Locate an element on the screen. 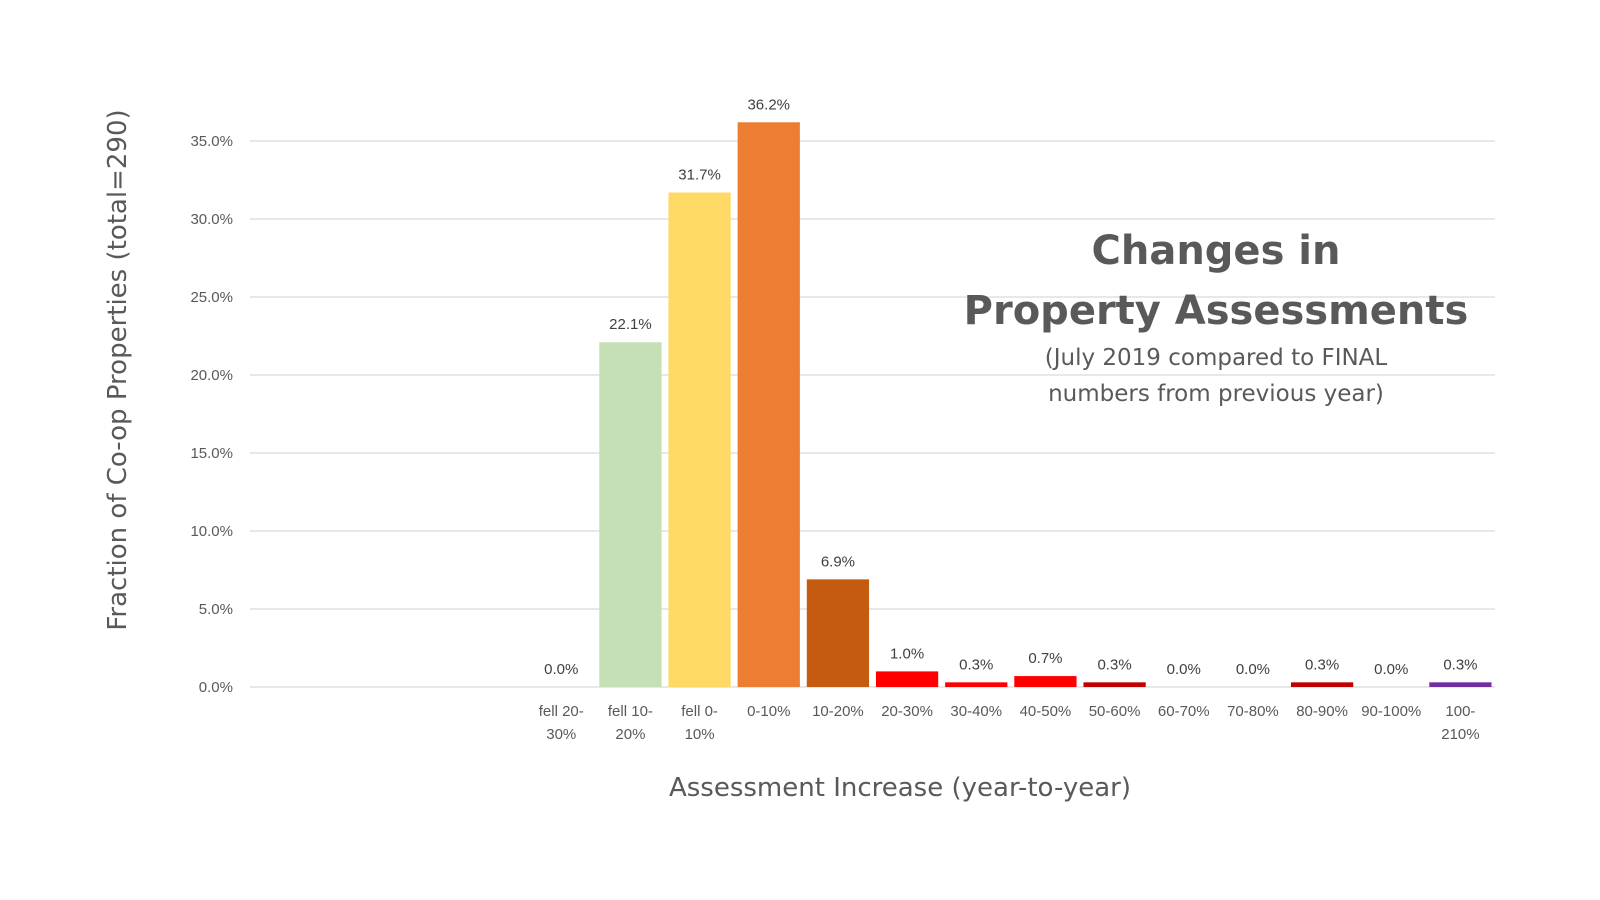  data-label: 36.2% is located at coordinates (768, 104).